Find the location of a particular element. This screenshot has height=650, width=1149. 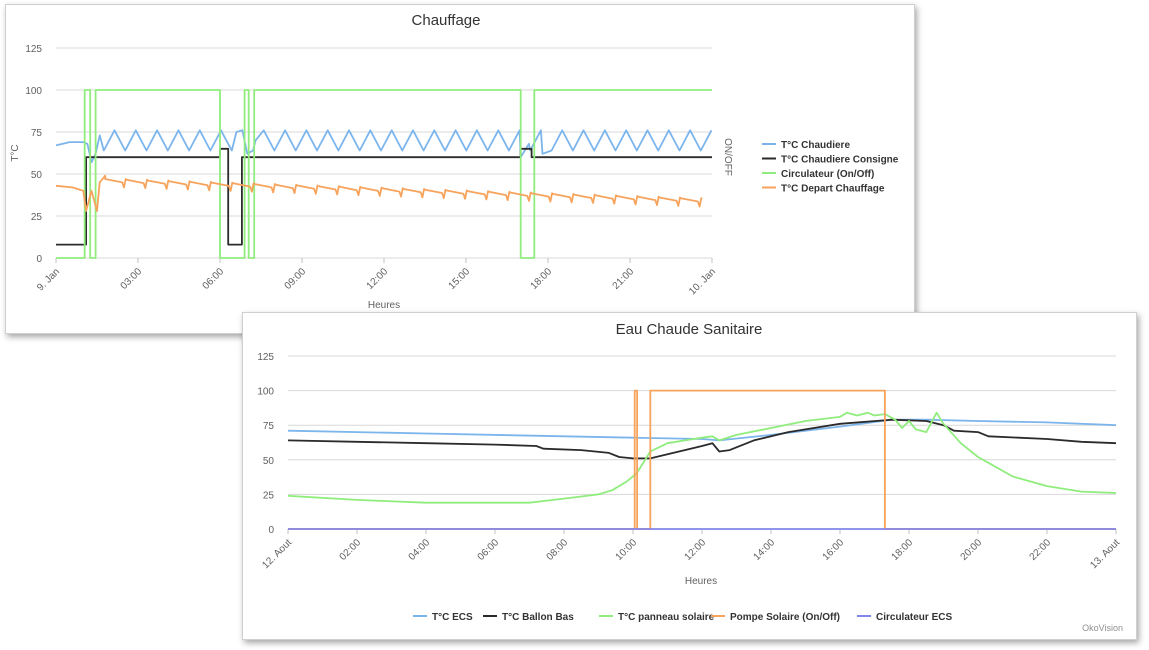

x-tick-label: 15:00 is located at coordinates (460, 279).